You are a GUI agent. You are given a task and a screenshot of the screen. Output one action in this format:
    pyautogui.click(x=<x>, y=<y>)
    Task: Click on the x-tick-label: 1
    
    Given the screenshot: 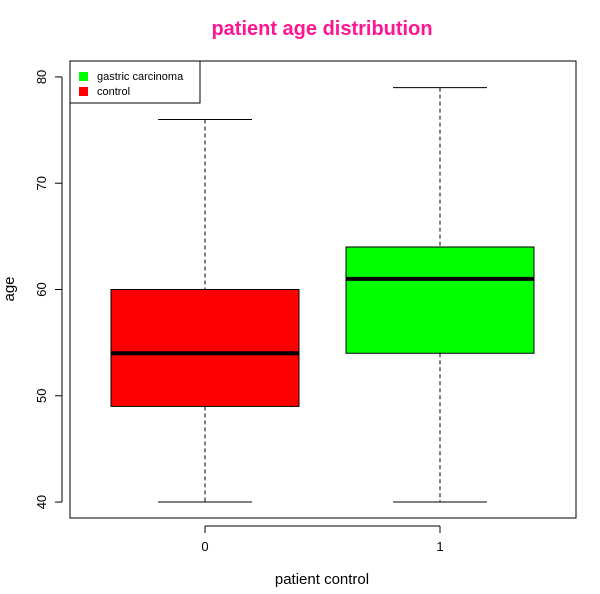 What is the action you would take?
    pyautogui.click(x=439, y=546)
    